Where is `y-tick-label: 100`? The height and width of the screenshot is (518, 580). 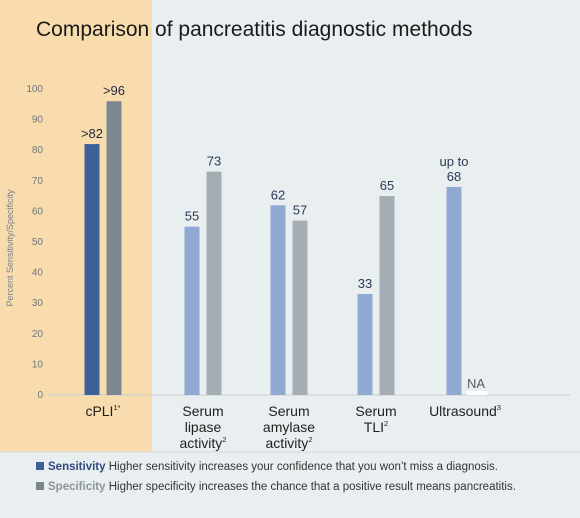
y-tick-label: 100 is located at coordinates (34, 89).